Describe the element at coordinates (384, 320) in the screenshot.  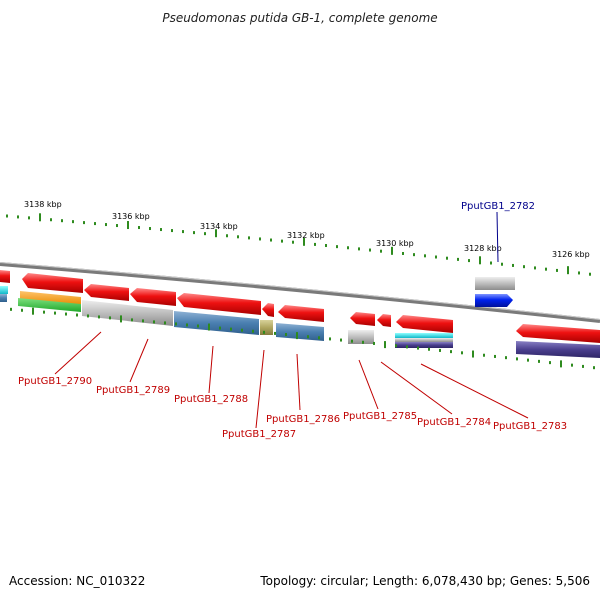
I see `gene-reverse-2785b` at that location.